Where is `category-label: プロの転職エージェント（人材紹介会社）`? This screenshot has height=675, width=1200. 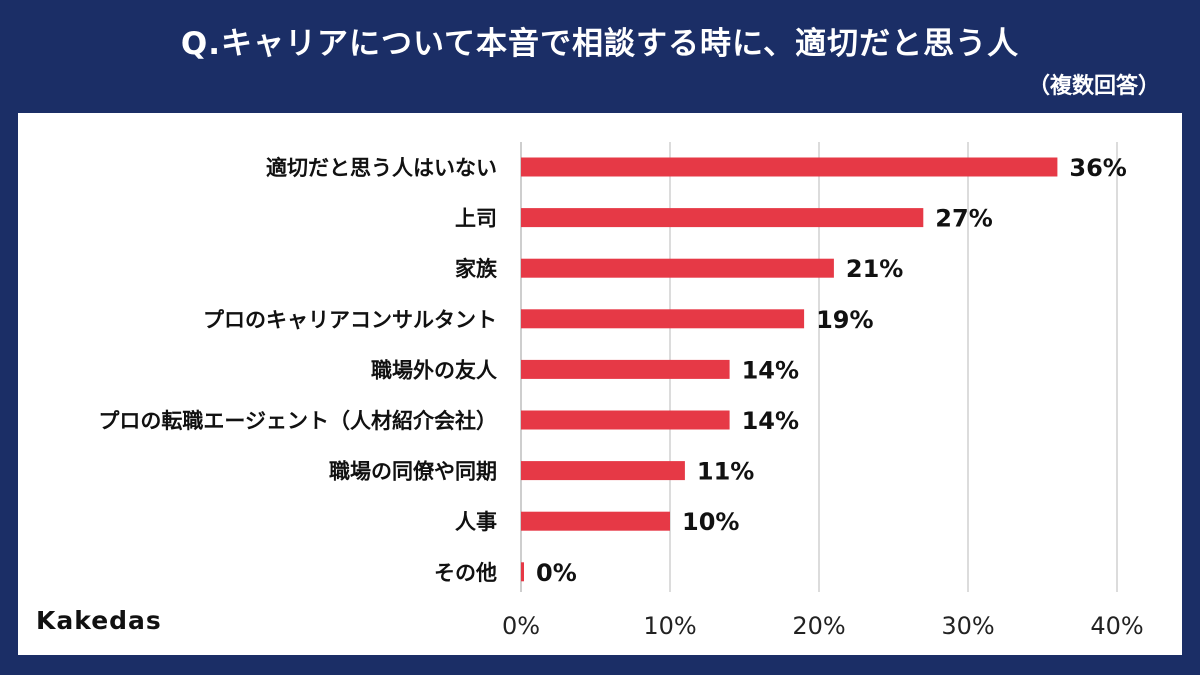
category-label: プロの転職エージェント（人材紹介会社） is located at coordinates (297, 421).